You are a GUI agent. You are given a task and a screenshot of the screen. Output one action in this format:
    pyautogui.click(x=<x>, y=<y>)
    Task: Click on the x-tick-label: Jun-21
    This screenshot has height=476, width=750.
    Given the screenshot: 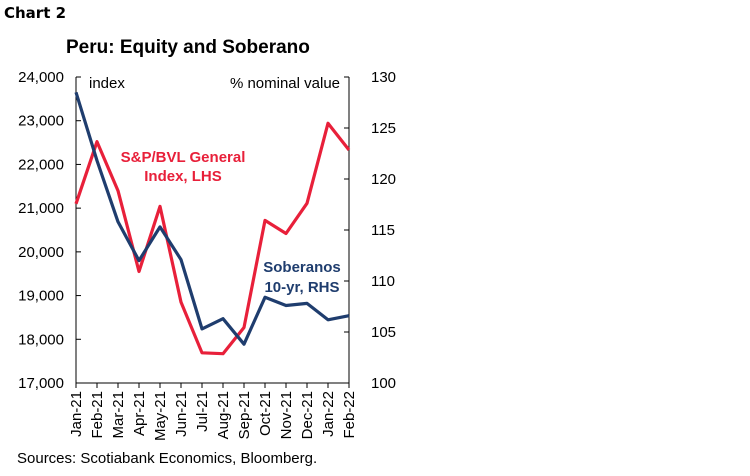 What is the action you would take?
    pyautogui.click(x=181, y=414)
    